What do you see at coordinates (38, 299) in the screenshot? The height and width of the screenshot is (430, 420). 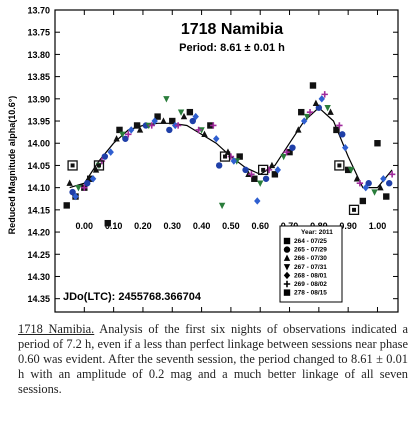 I see `y-tick-label: 14.35` at bounding box center [38, 299].